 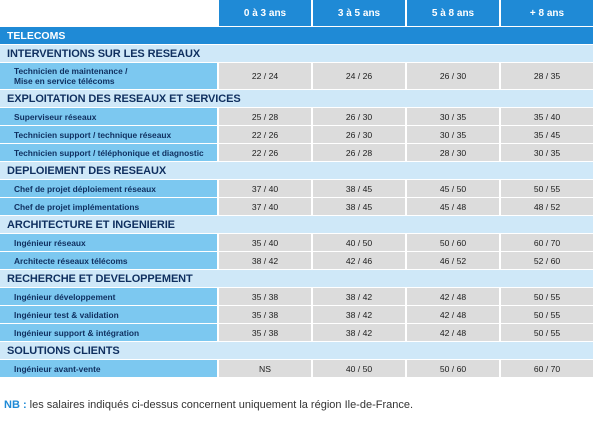 I want to click on column-header: 0 à 3 ans, so click(x=265, y=13).